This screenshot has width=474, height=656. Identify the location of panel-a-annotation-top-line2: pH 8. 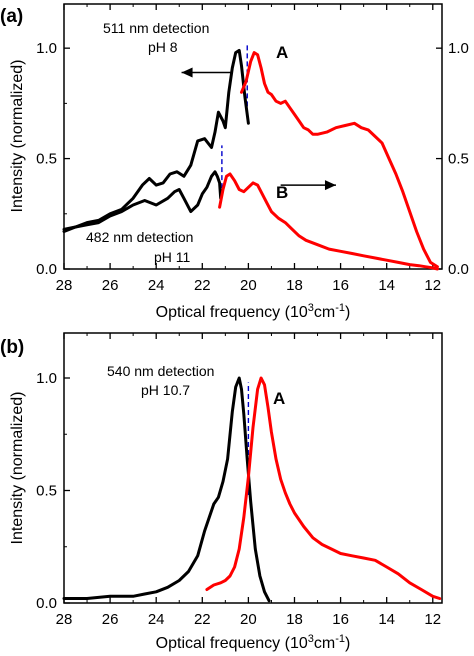
(163, 47).